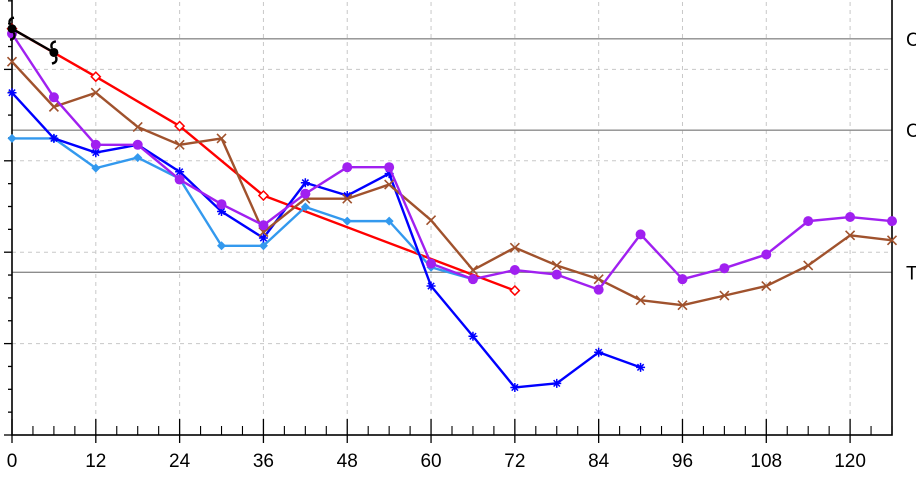 Image resolution: width=916 pixels, height=497 pixels. I want to click on x-tick-label: 24, so click(180, 461).